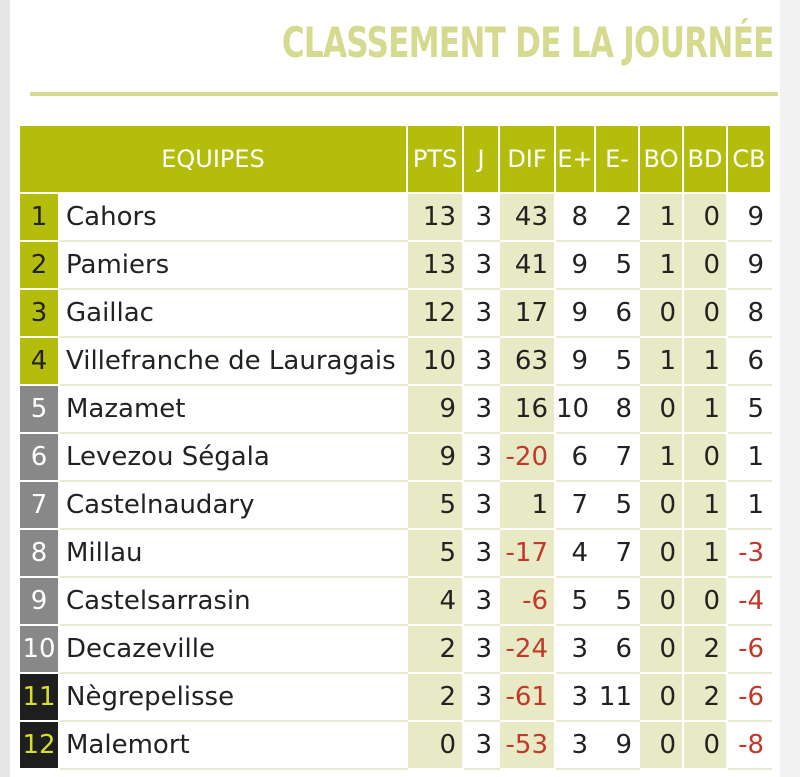 This screenshot has width=800, height=777. Describe the element at coordinates (575, 409) in the screenshot. I see `ep-cell: 10` at that location.